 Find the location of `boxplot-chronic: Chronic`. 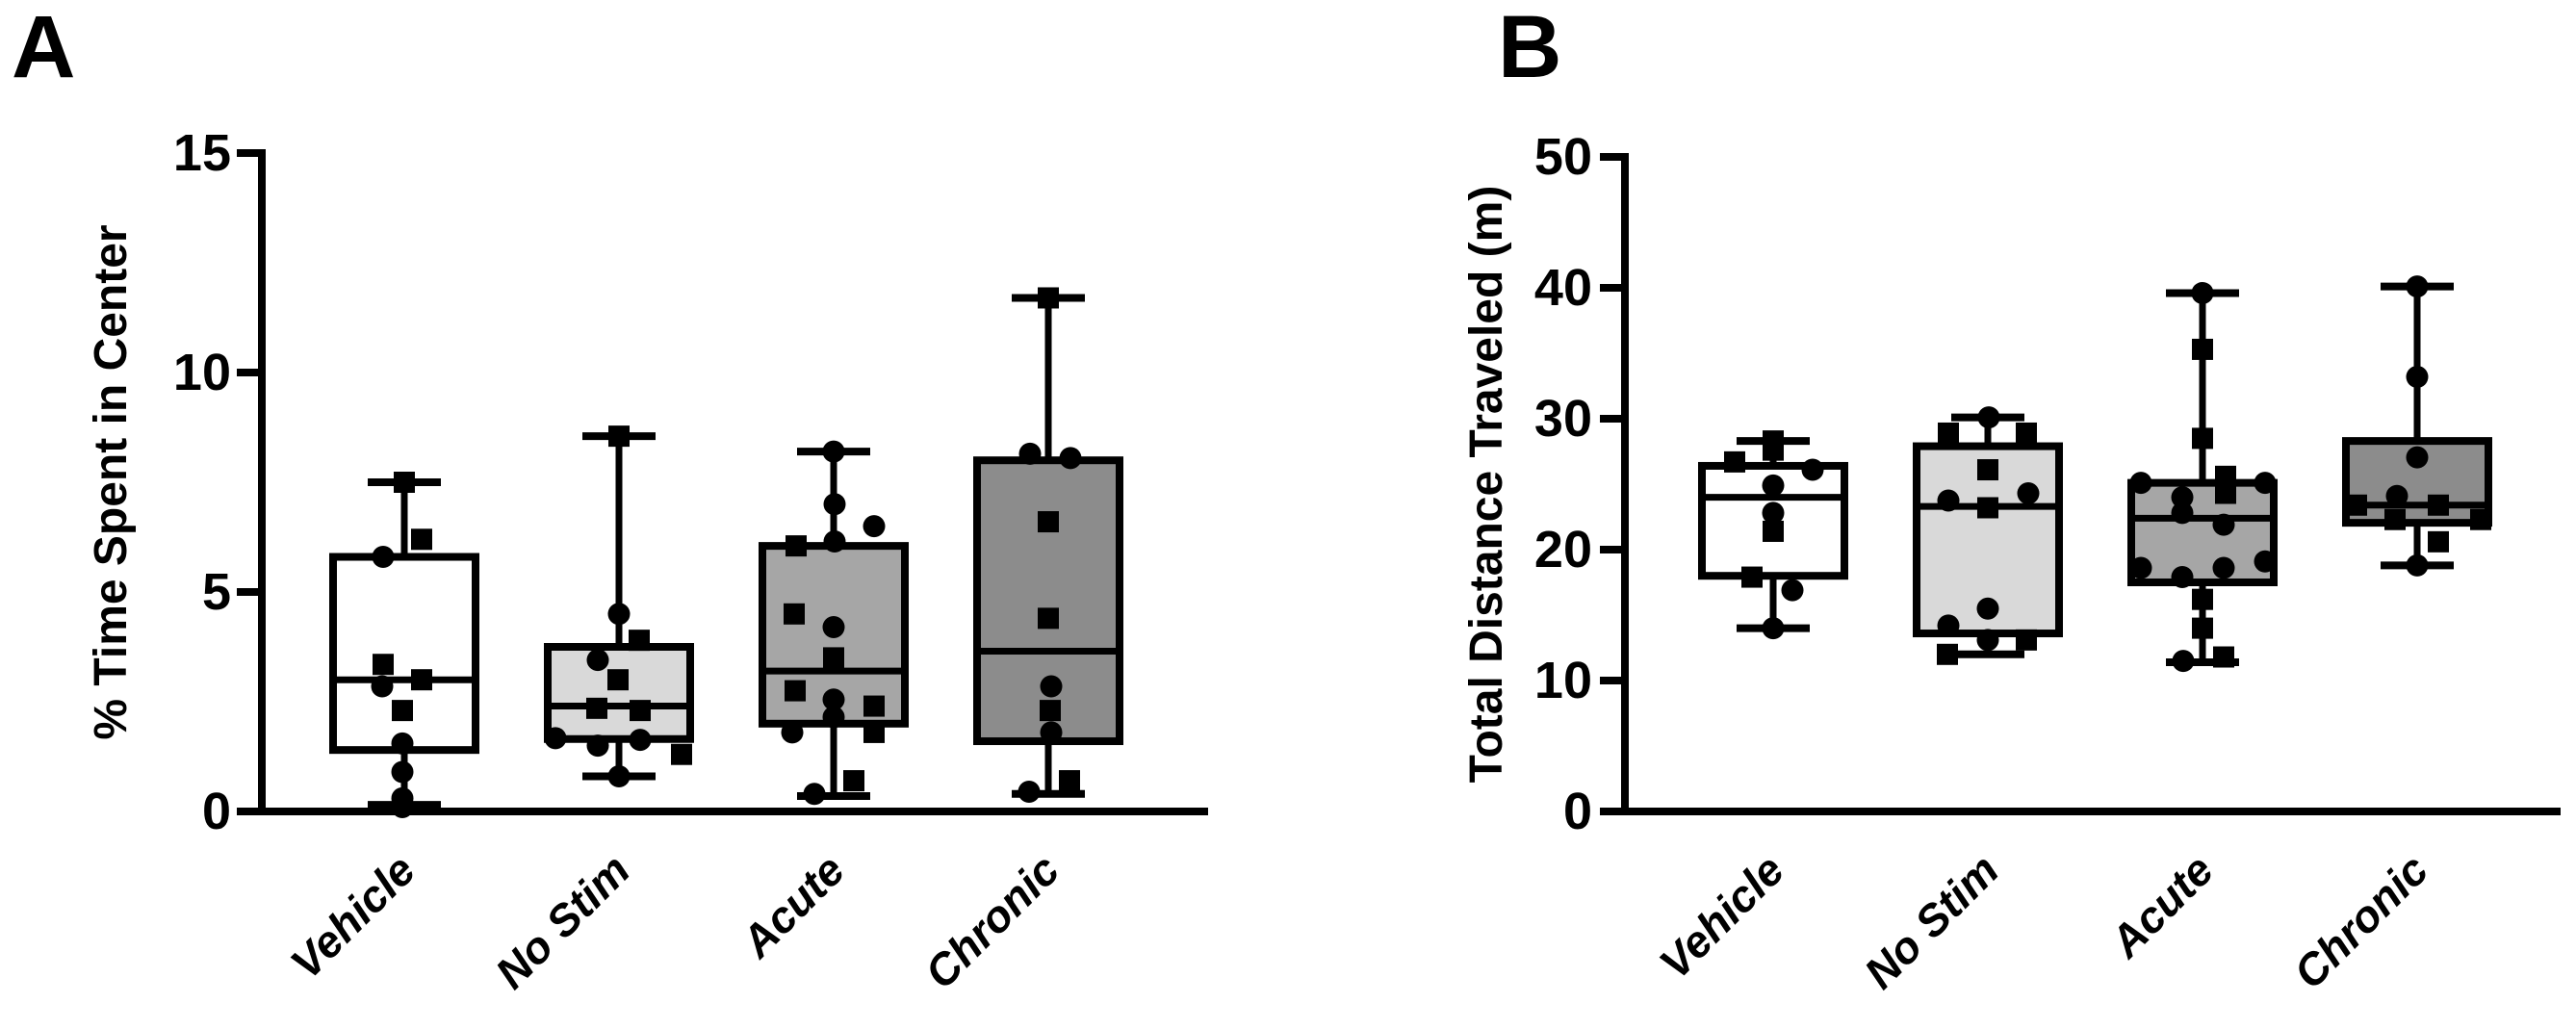

boxplot-chronic: Chronic is located at coordinates (1019, 642).